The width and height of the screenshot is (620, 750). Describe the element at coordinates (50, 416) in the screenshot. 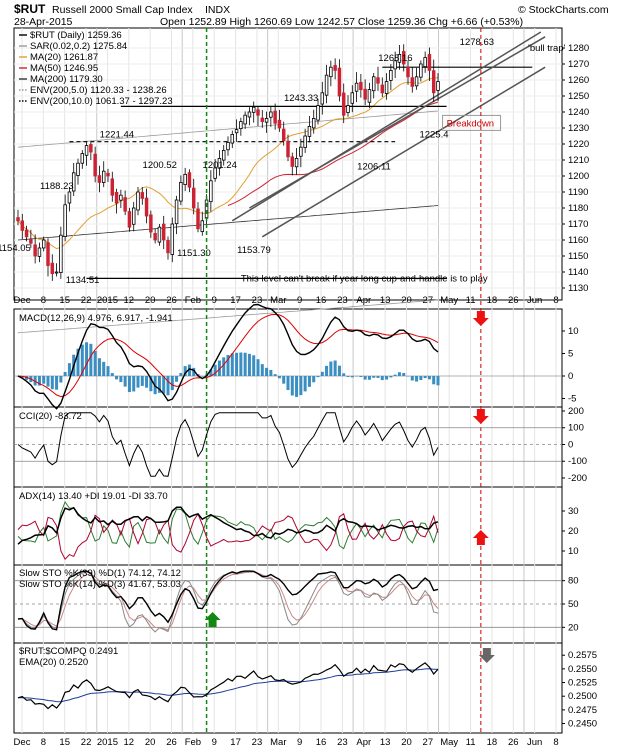

I see `cci-label: CCI(20) -83.72` at that location.